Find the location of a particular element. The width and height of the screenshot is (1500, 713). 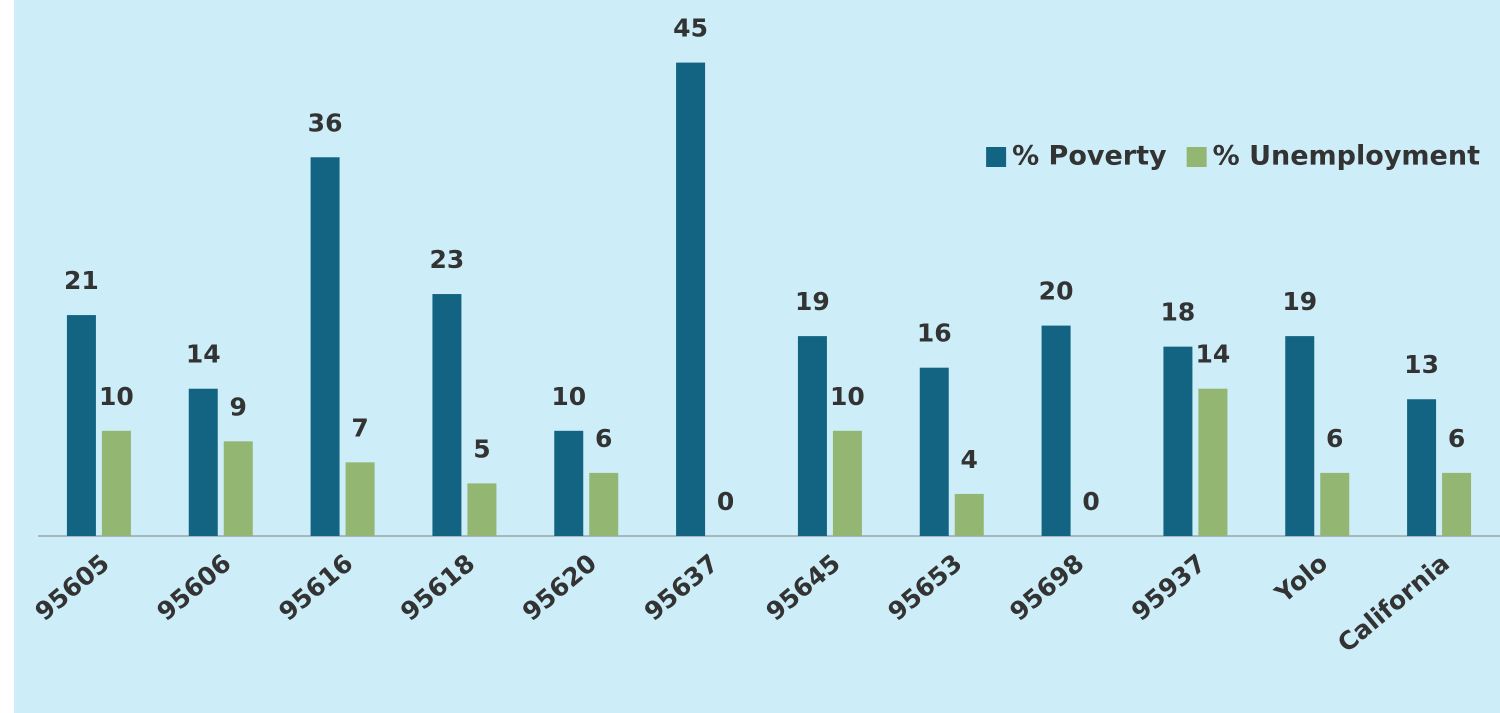

legend-label: % Poverty is located at coordinates (1089, 156).